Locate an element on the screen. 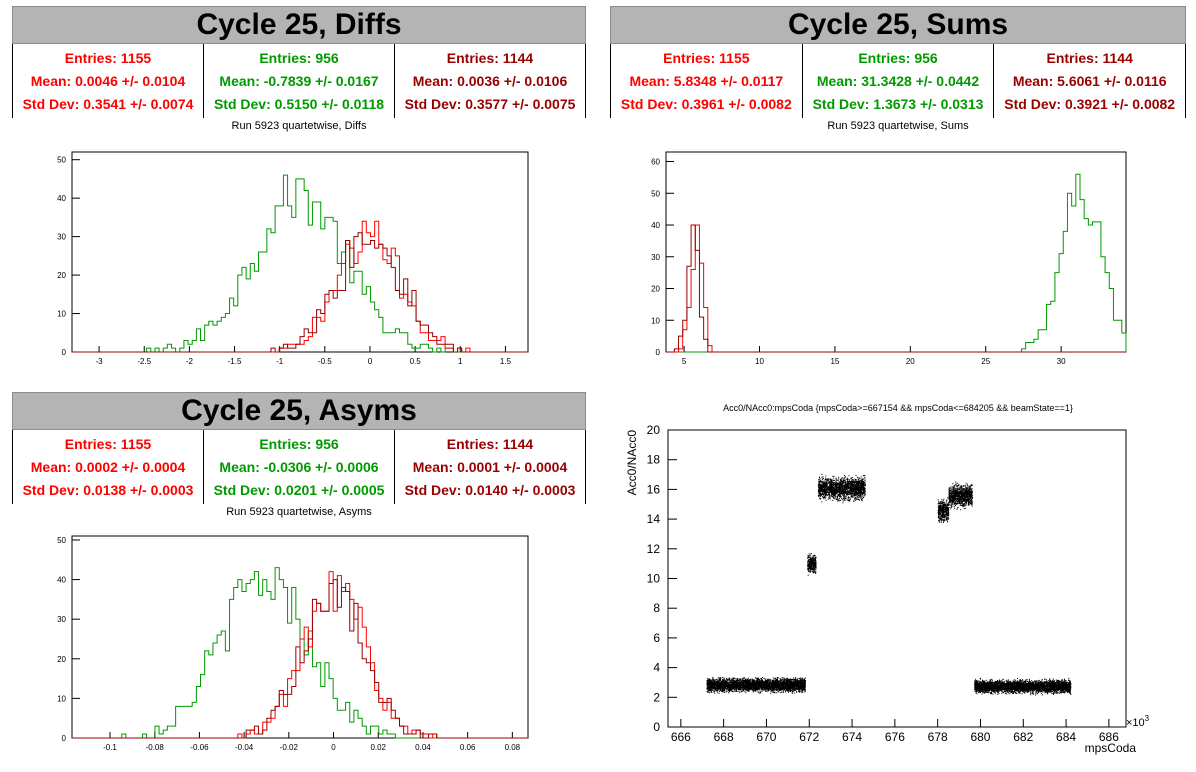  y-tick-label: 18 is located at coordinates (654, 460).